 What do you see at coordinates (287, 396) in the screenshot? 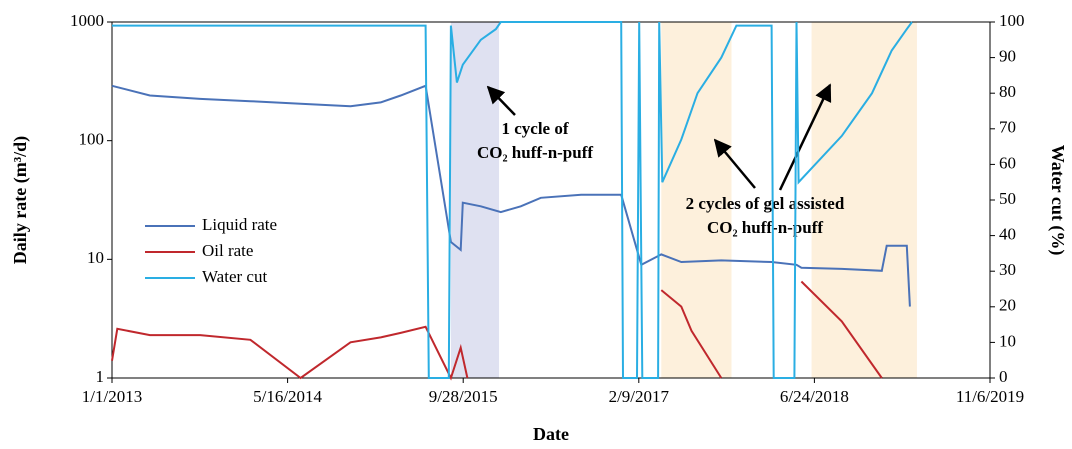
I see `x-tick-label: 5/16/2014` at bounding box center [287, 396].